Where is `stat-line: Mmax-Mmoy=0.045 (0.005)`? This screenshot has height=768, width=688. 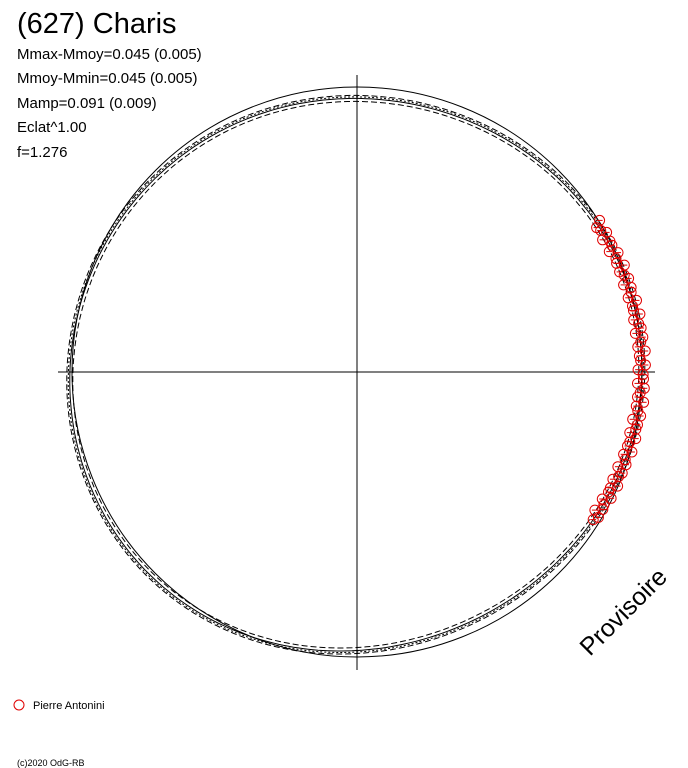
stat-line: Mmax-Mmoy=0.045 (0.005) is located at coordinates (109, 54).